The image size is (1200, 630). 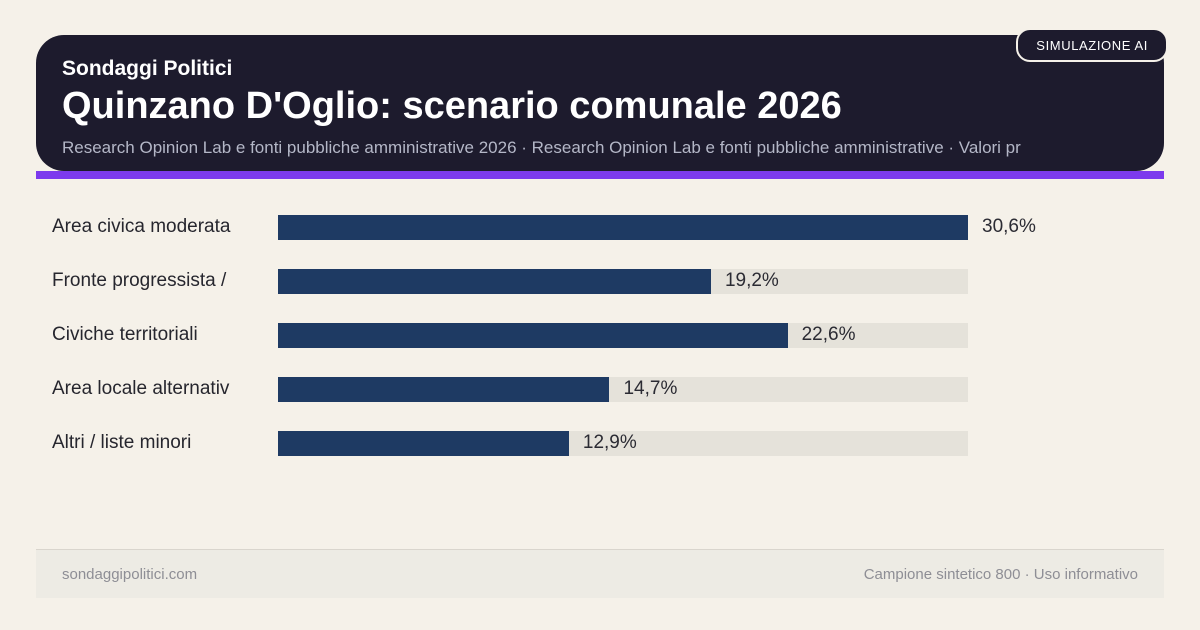 I want to click on category-label: Fronte progressista /, so click(x=139, y=280).